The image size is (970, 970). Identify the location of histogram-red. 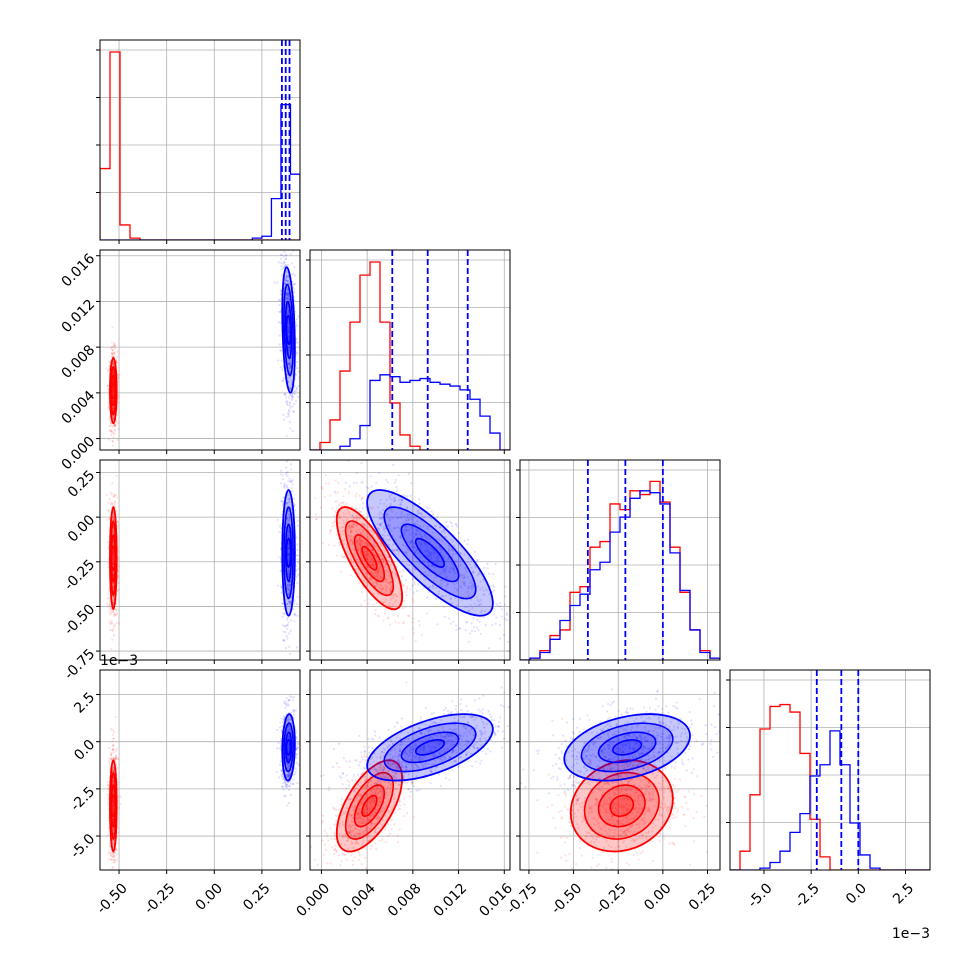
(620, 570).